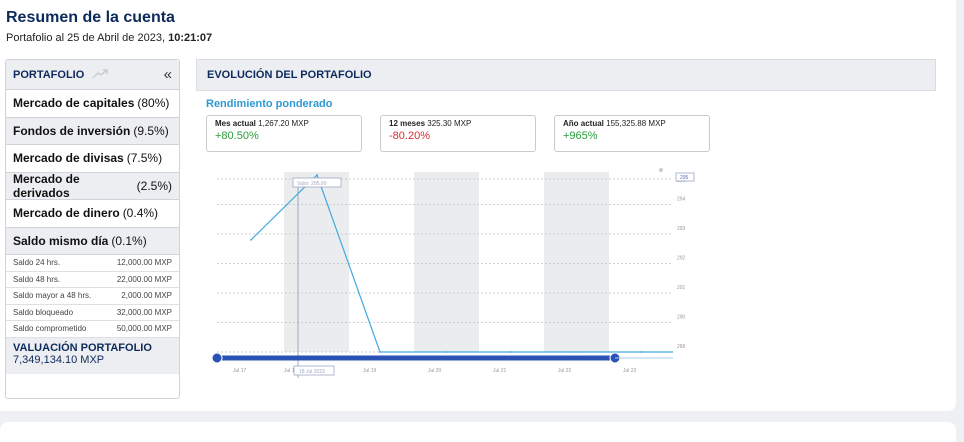 The width and height of the screenshot is (964, 442). Describe the element at coordinates (681, 288) in the screenshot. I see `y-tick-label: 291` at that location.